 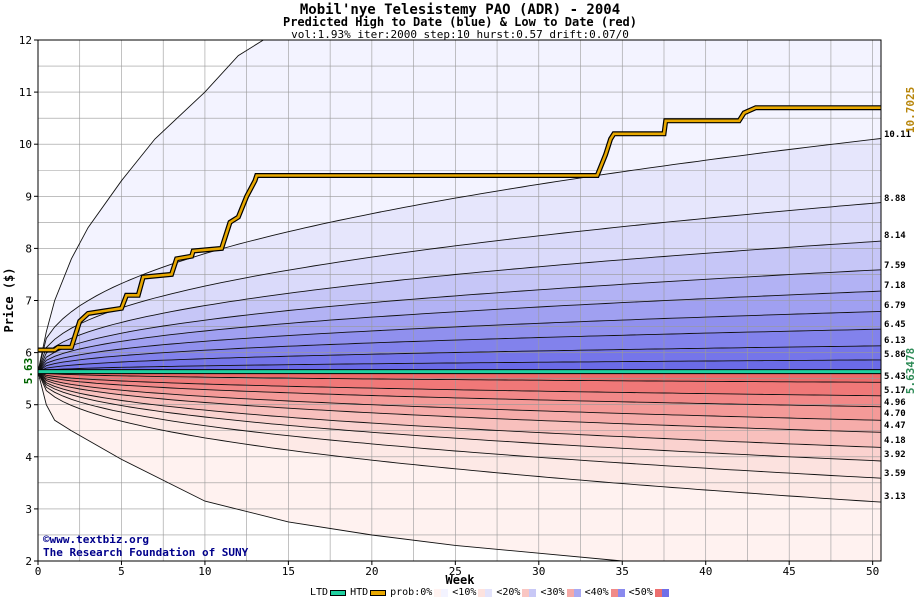 I want to click on legend-p20: <20%, so click(x=517, y=592).